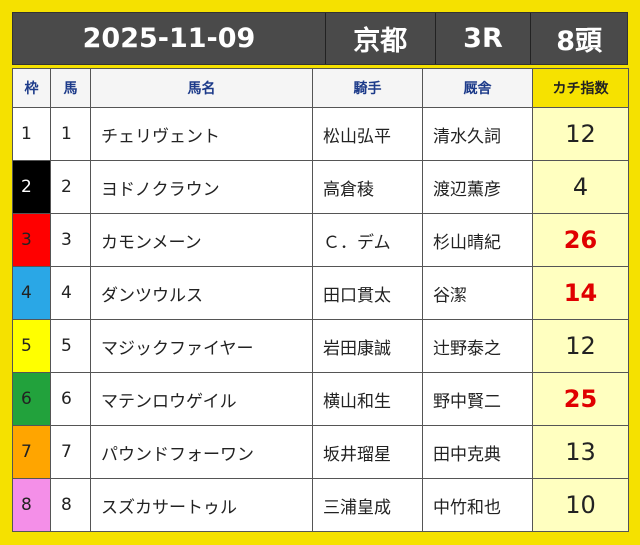  I want to click on jockey-cell: 三浦皇成, so click(367, 505).